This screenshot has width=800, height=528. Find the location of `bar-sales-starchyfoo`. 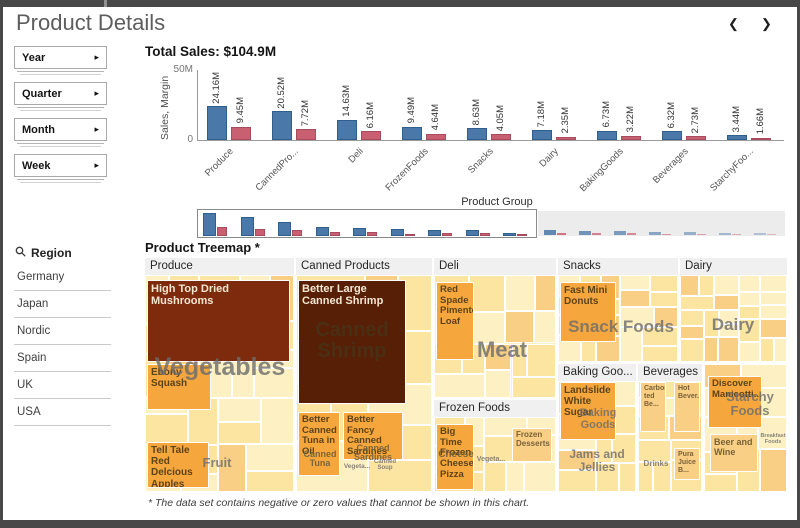

bar-sales-starchyfoo is located at coordinates (737, 137).